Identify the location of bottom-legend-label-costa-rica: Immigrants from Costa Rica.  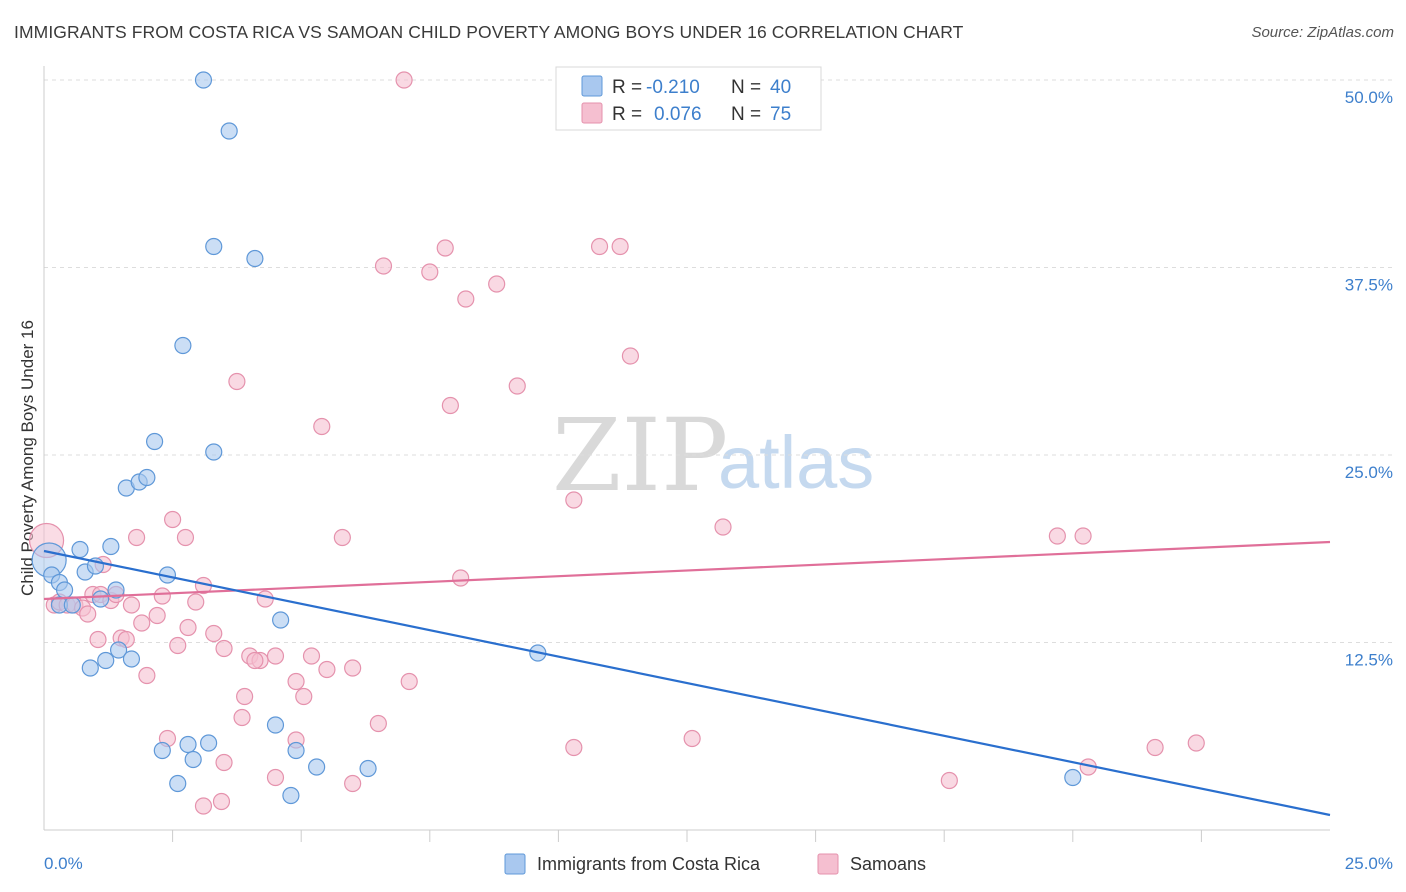
(649, 864).